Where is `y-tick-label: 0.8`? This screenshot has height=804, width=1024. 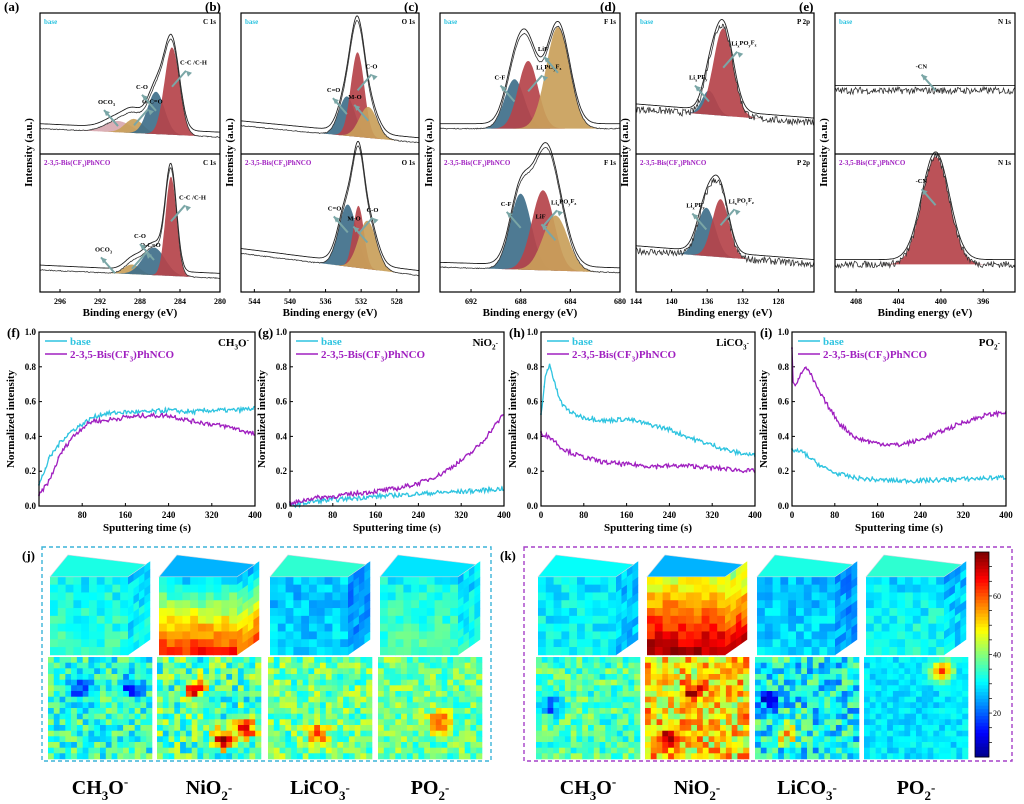 y-tick-label: 0.8 is located at coordinates (282, 367).